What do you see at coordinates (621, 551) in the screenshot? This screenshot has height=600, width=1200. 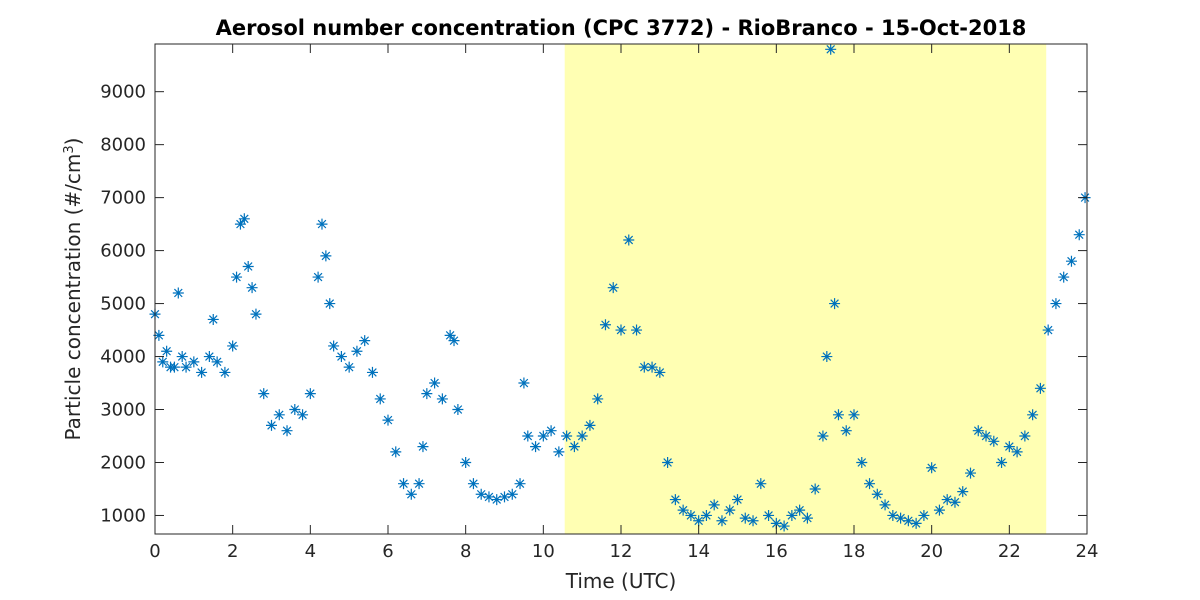 I see `x-tick-label: 12` at bounding box center [621, 551].